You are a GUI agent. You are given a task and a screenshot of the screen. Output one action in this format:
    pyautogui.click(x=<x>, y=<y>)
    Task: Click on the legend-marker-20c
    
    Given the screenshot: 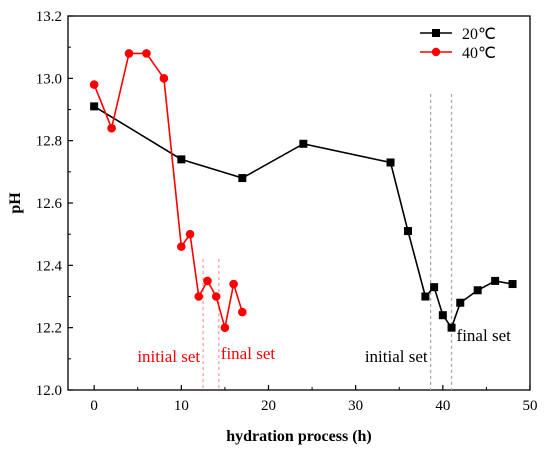 What is the action you would take?
    pyautogui.click(x=436, y=33)
    